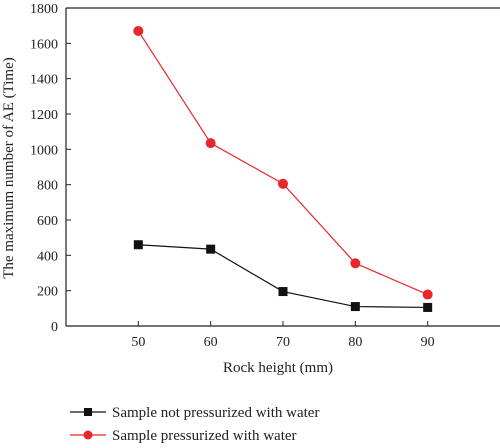 This screenshot has height=448, width=500. Describe the element at coordinates (44, 80) in the screenshot. I see `y-tick-label: 1400` at that location.